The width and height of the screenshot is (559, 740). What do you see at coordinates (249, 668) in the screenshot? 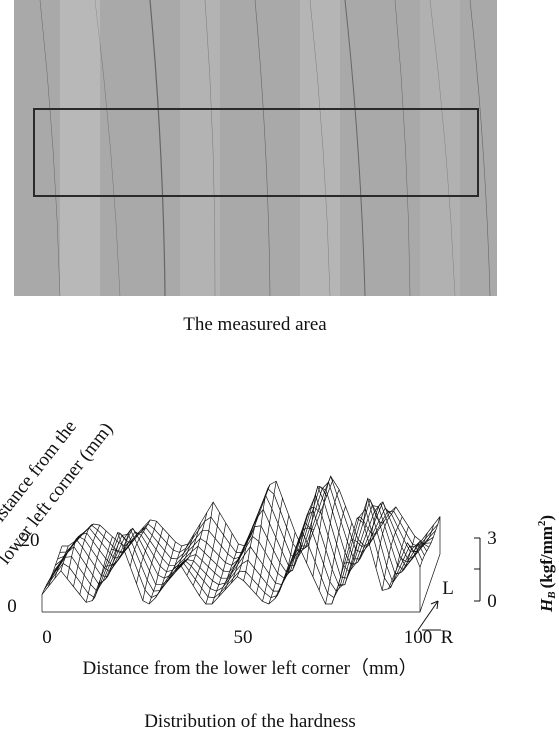
I see `x-axis-label: Distance from the lower left corner（mm）` at bounding box center [249, 668].